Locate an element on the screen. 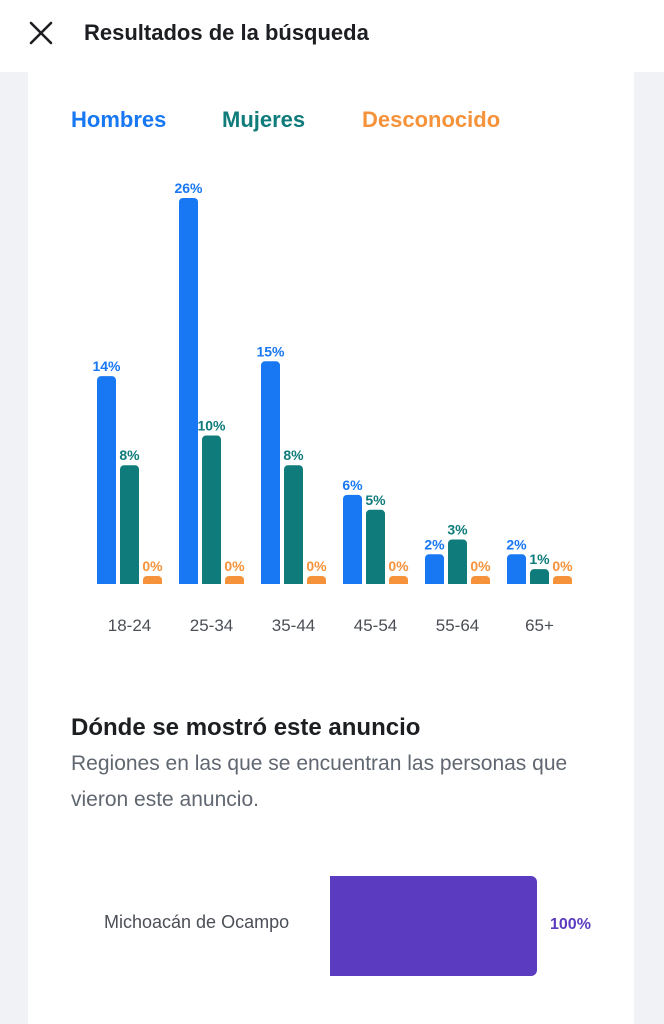  bar-mujeres-65+ is located at coordinates (539, 578).